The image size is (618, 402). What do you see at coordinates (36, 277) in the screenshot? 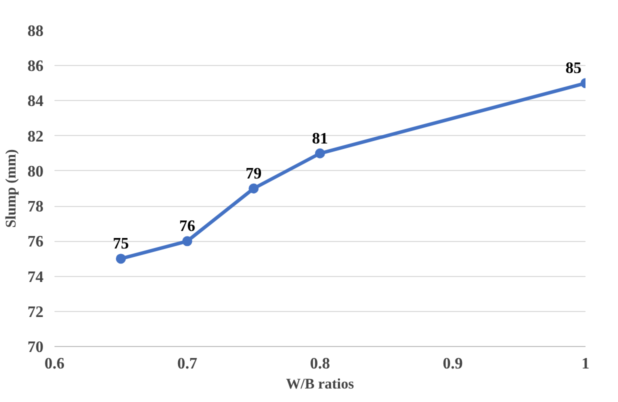
I see `y-tick-label: 74` at bounding box center [36, 277].